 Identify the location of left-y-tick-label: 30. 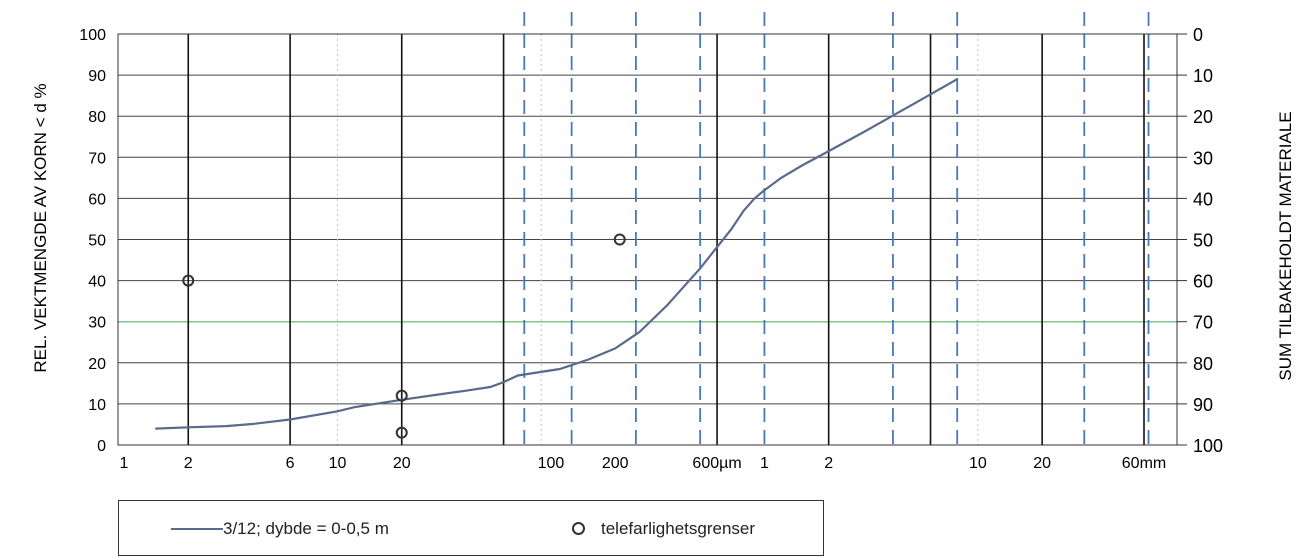
(97, 323).